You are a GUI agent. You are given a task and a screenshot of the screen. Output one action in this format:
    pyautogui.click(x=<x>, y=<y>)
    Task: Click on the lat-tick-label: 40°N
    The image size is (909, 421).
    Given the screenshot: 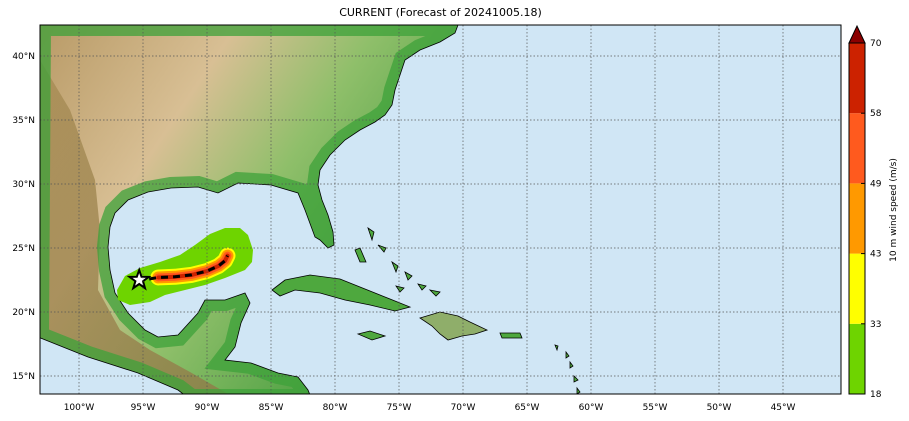 What is the action you would take?
    pyautogui.click(x=23, y=57)
    